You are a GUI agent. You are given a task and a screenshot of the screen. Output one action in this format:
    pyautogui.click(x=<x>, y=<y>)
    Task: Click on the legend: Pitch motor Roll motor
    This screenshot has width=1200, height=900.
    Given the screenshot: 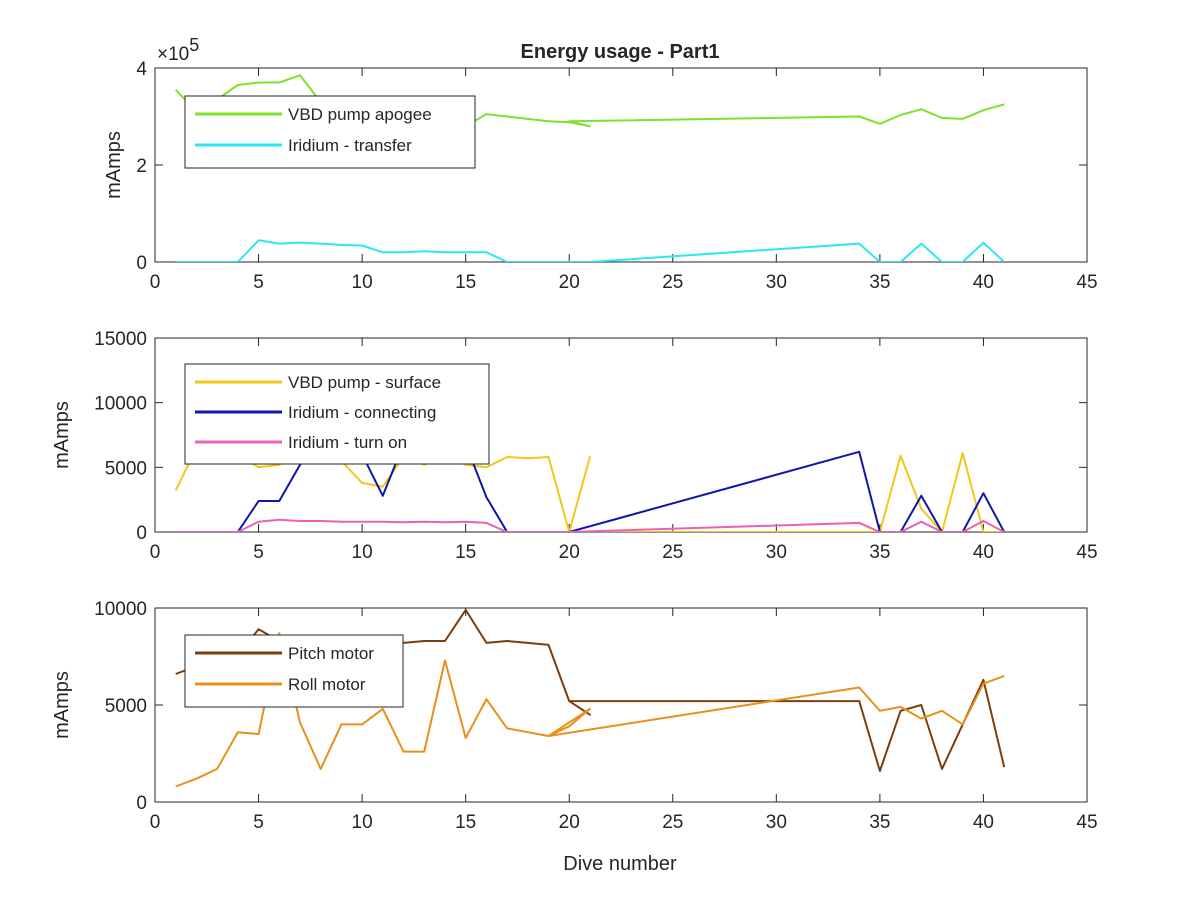 What is the action you would take?
    pyautogui.click(x=294, y=671)
    